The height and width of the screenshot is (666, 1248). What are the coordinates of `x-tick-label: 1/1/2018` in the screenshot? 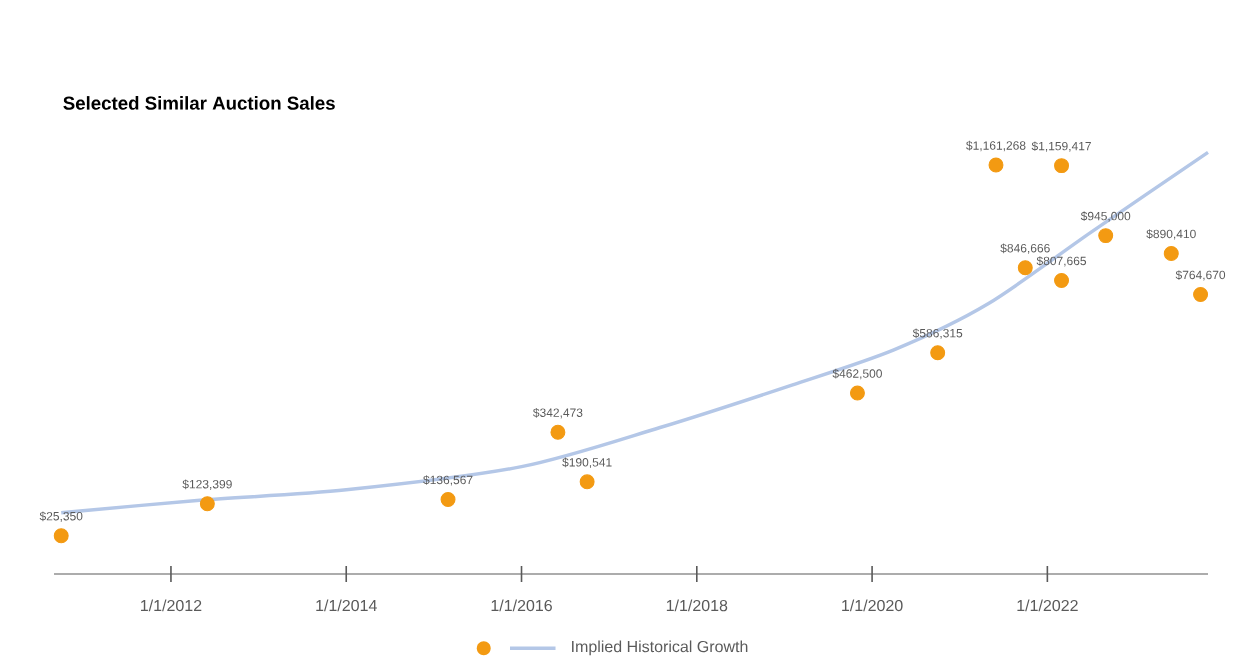 It's located at (697, 605).